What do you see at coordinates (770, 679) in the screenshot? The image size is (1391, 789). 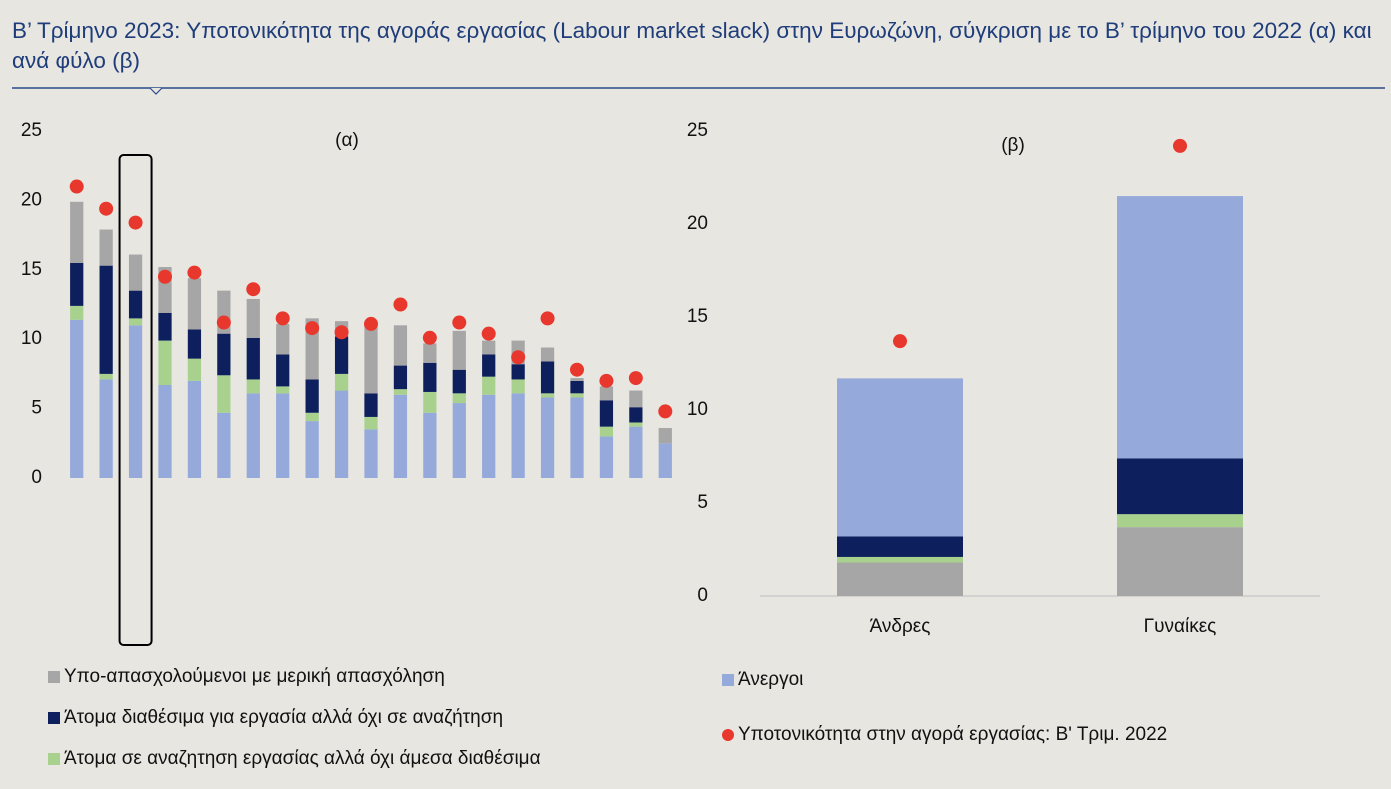 I see `legend-label: Άνεργοι` at bounding box center [770, 679].